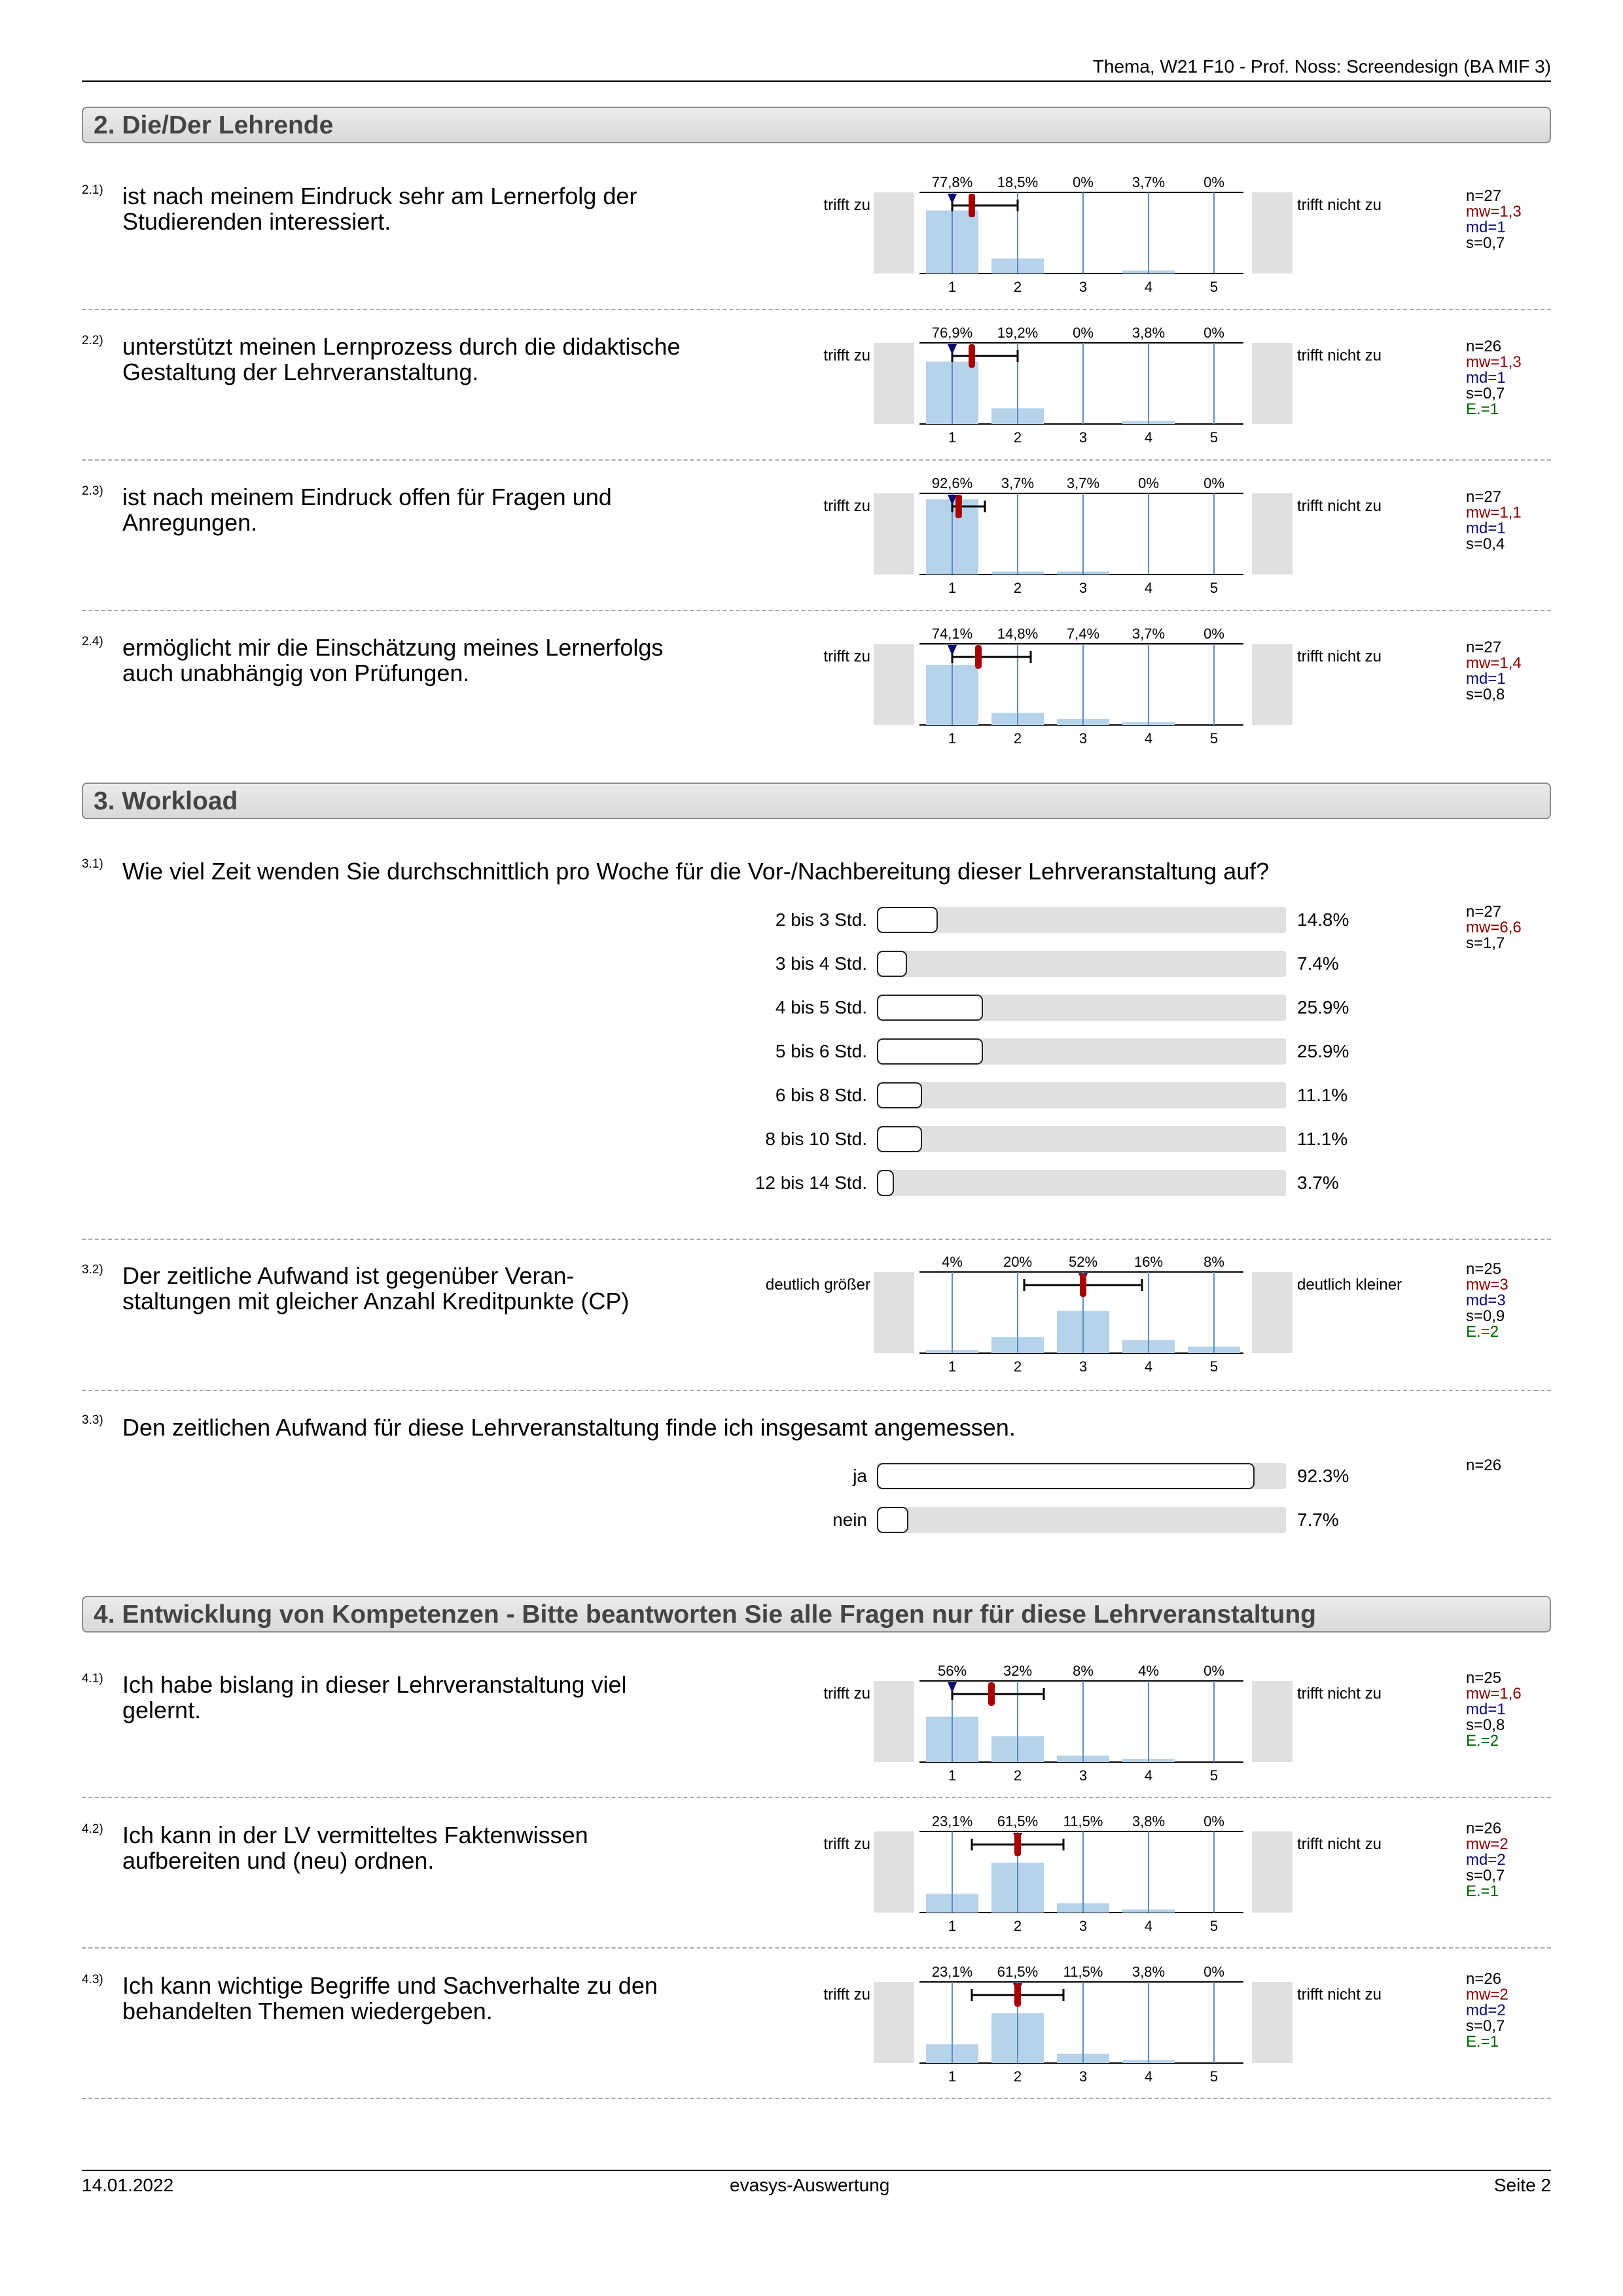 The image size is (1623, 2296). Describe the element at coordinates (93, 341) in the screenshot. I see `question-number: 2.2)` at that location.